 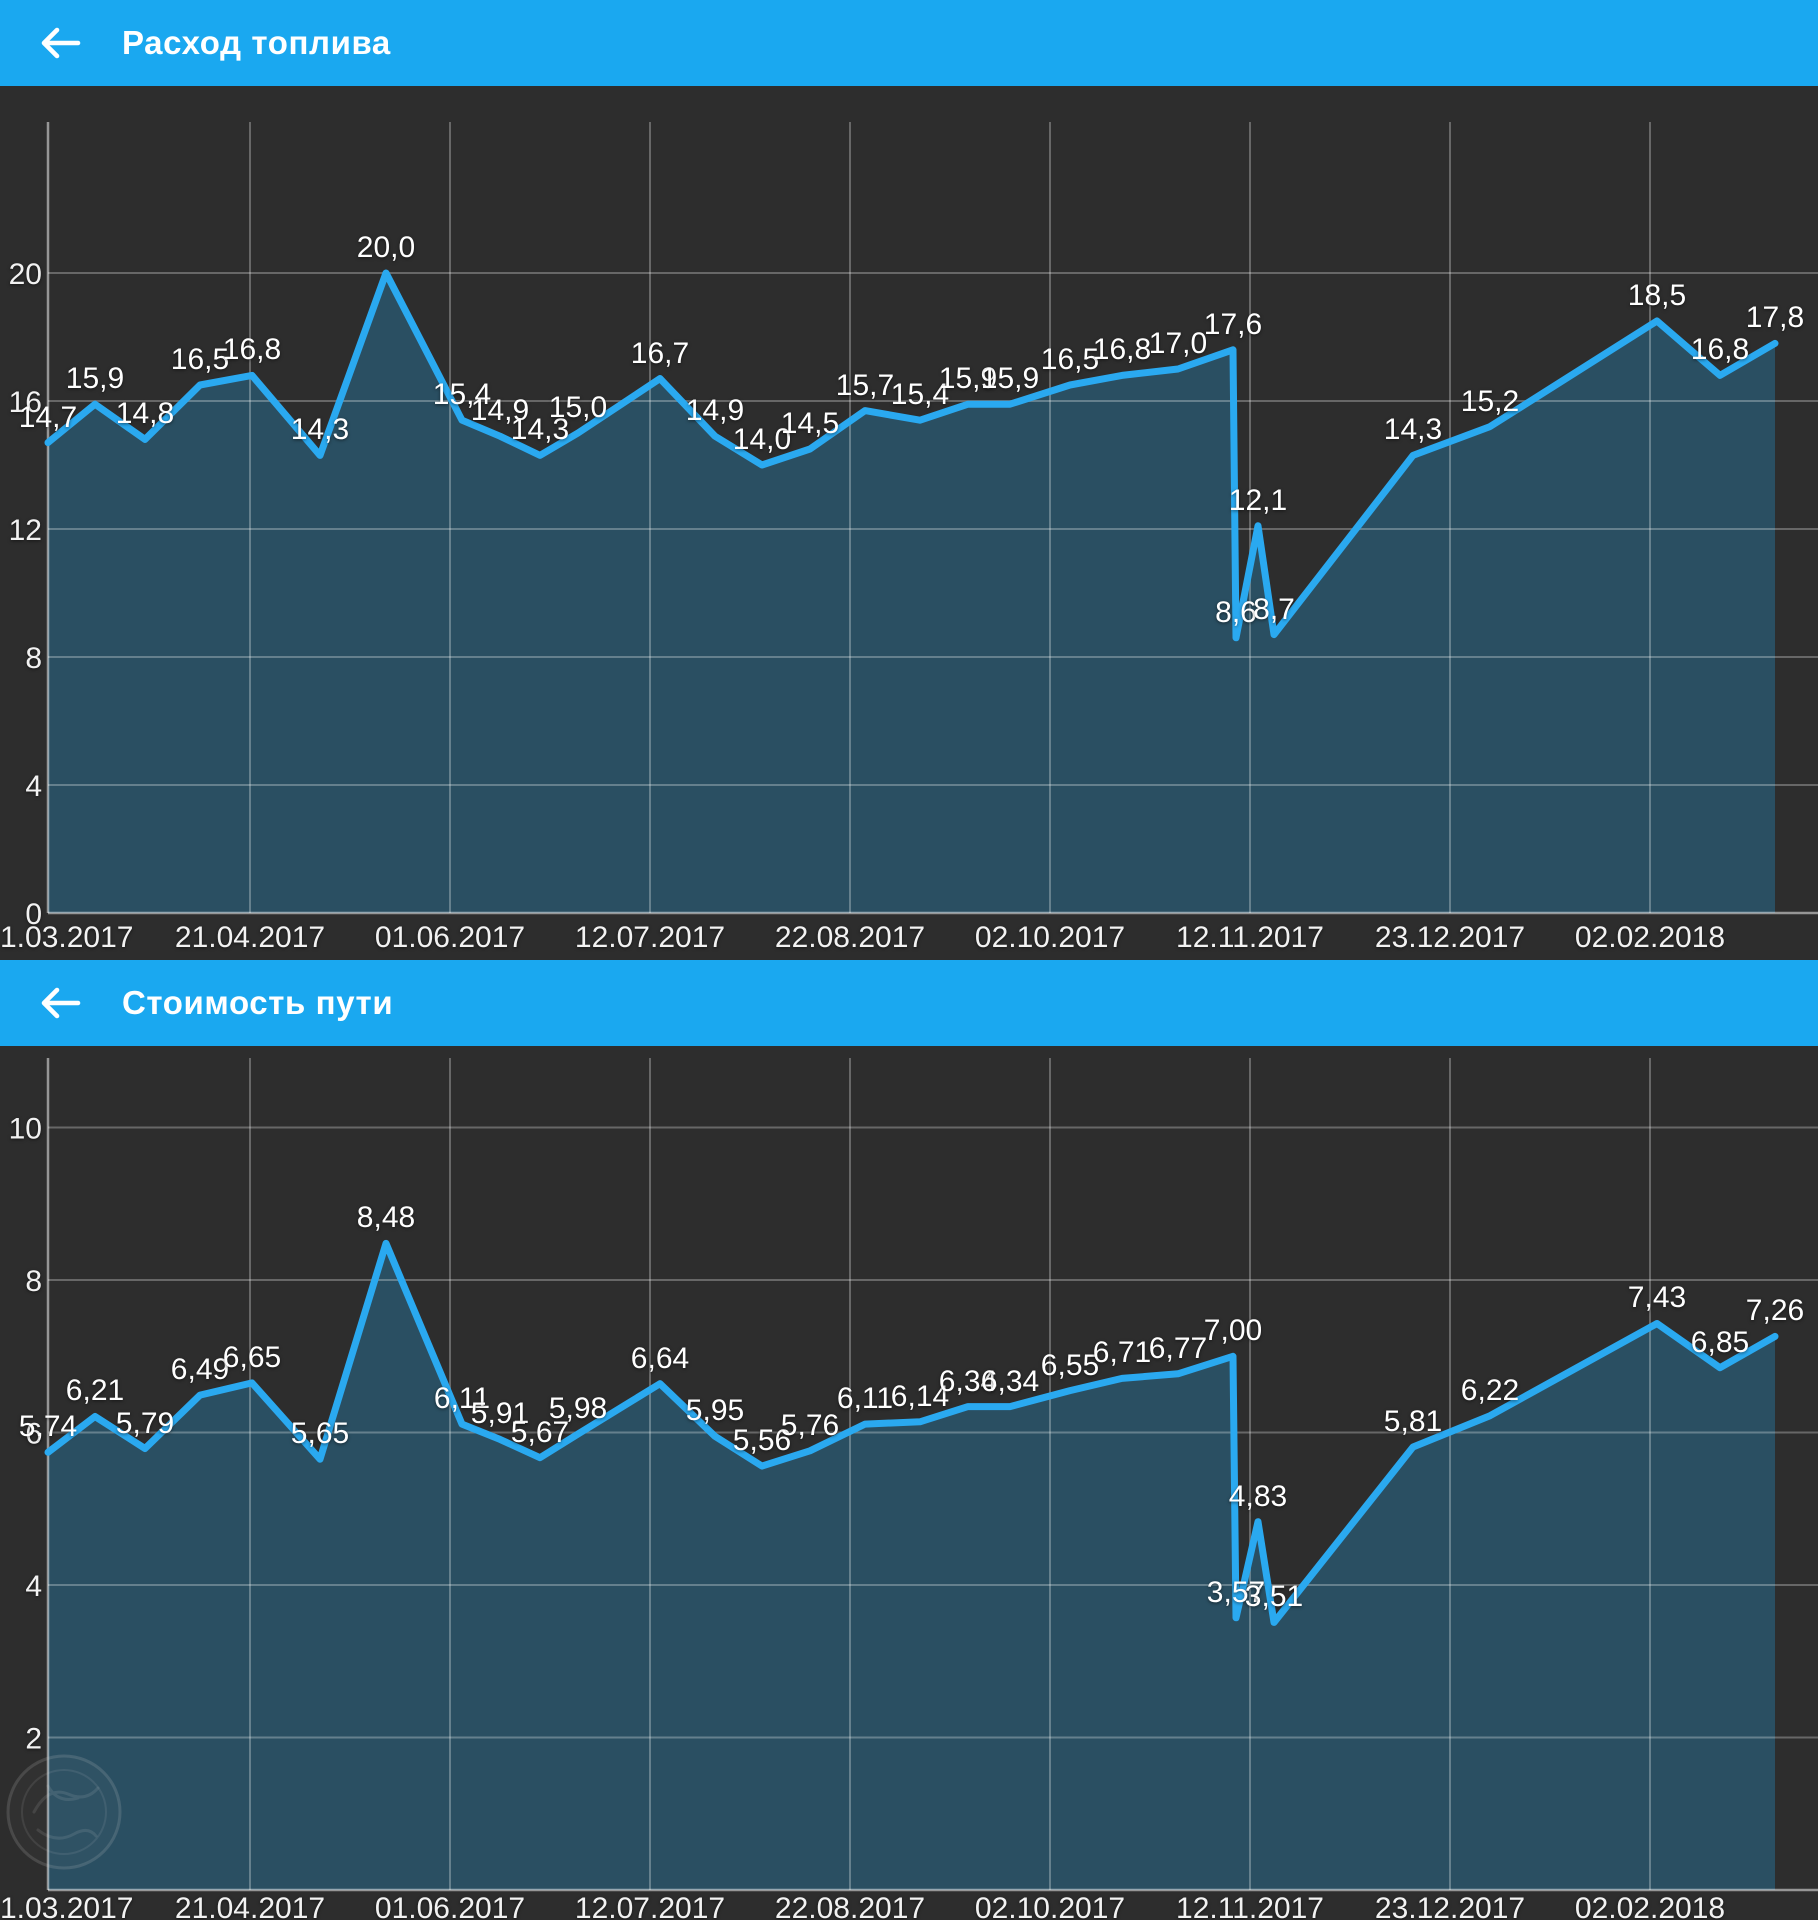 I want to click on value-label: 3,57, so click(x=1236, y=1592).